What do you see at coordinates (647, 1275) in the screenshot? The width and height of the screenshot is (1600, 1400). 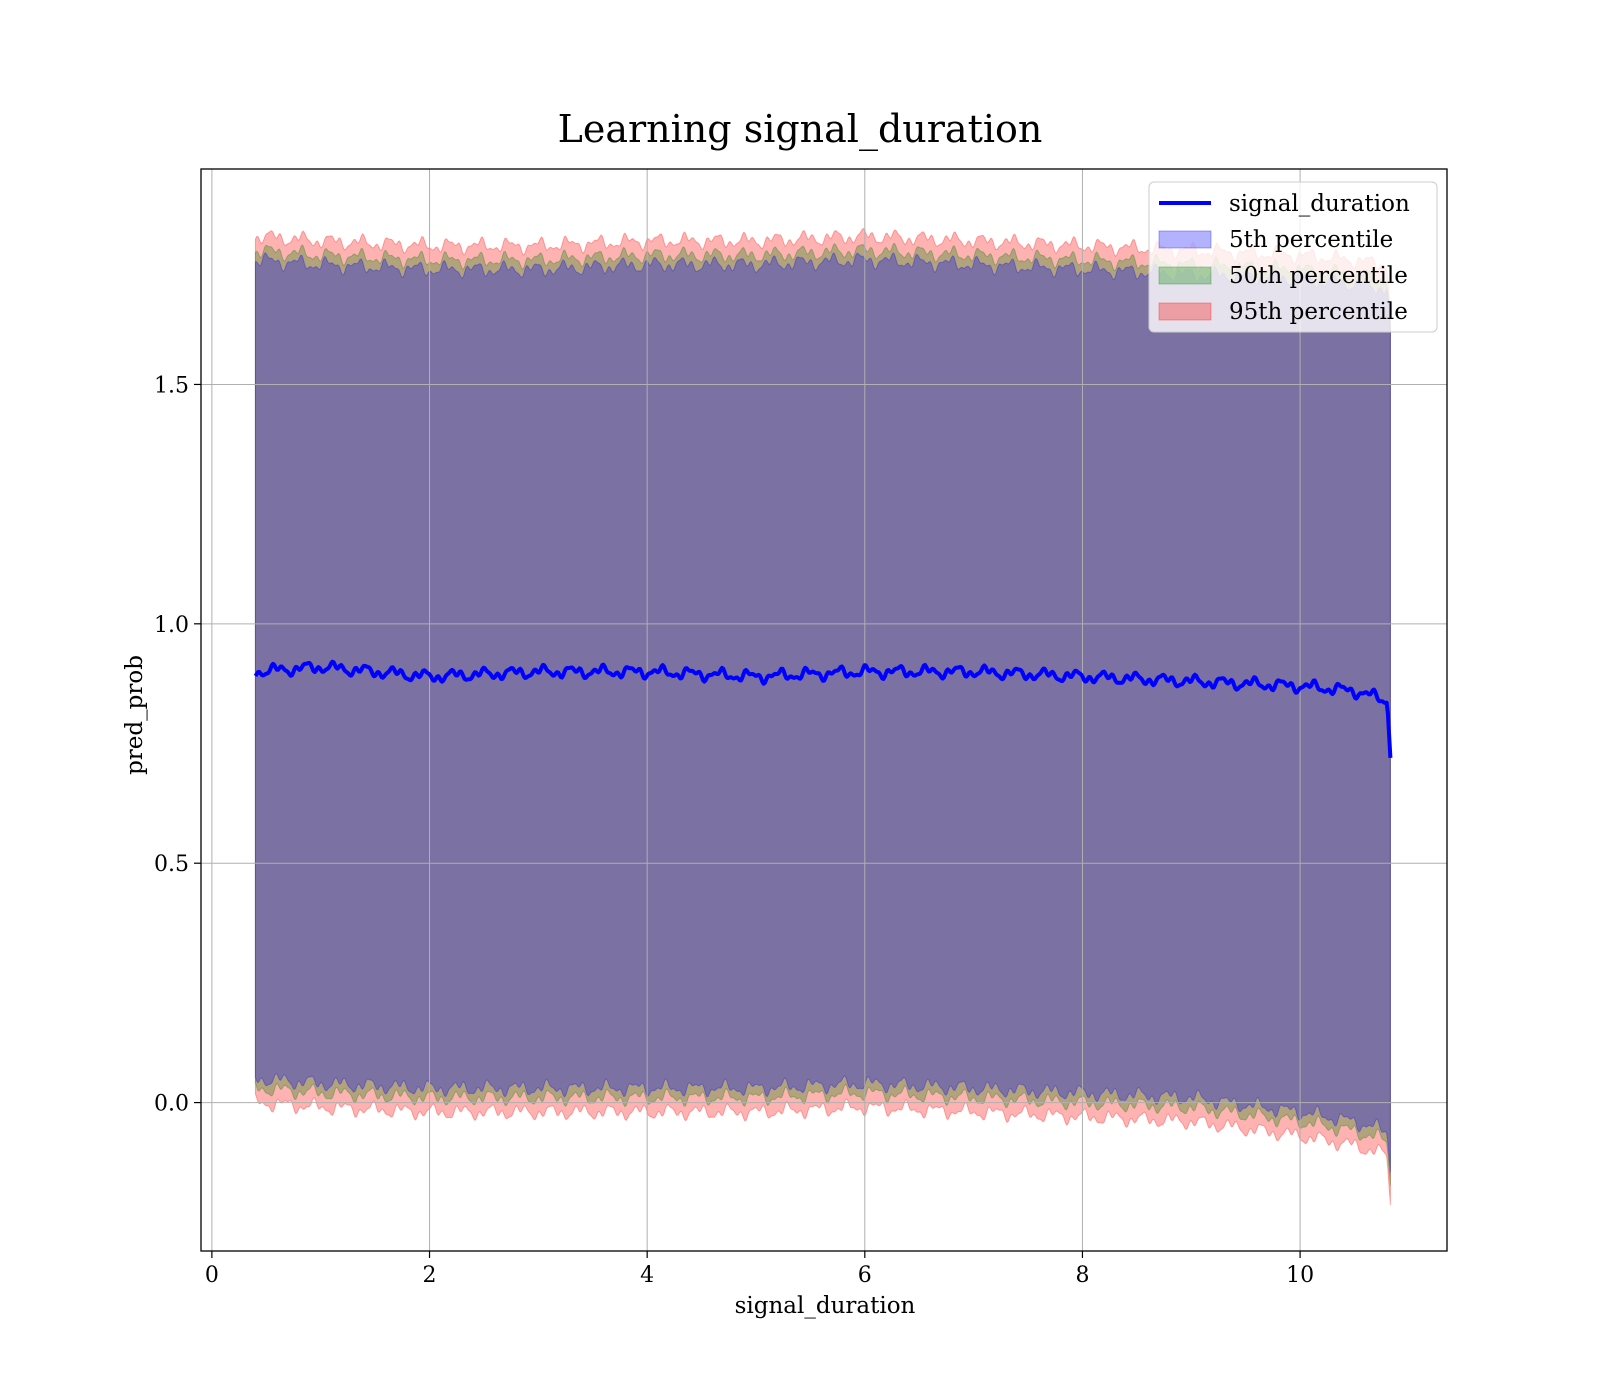 I see `x-tick-label: 4` at bounding box center [647, 1275].